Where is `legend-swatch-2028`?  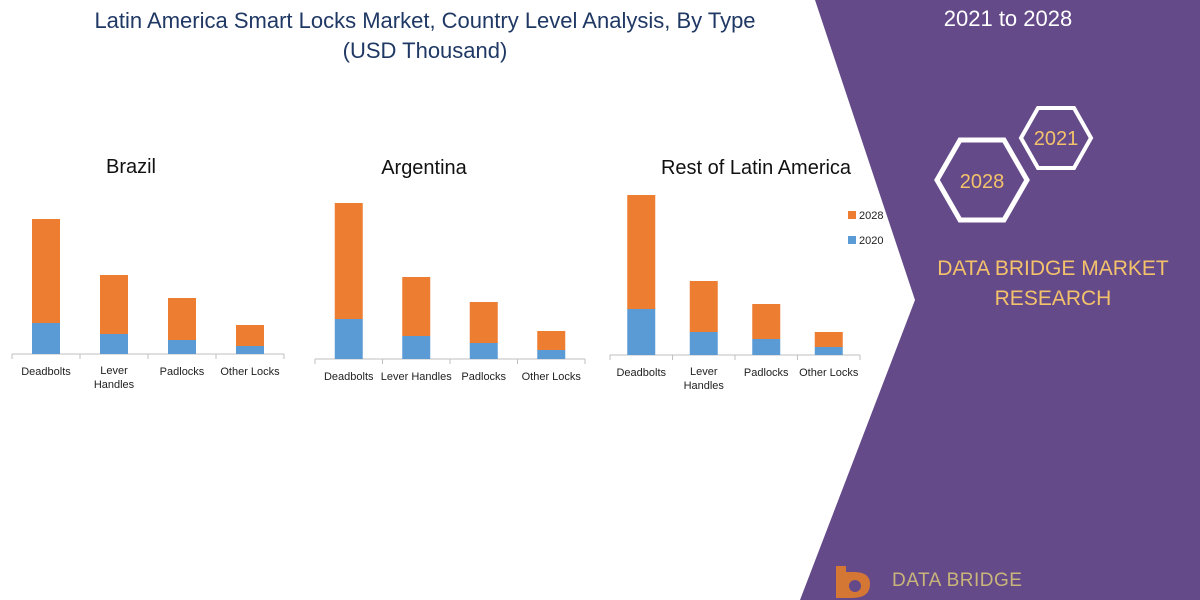 legend-swatch-2028 is located at coordinates (852, 215).